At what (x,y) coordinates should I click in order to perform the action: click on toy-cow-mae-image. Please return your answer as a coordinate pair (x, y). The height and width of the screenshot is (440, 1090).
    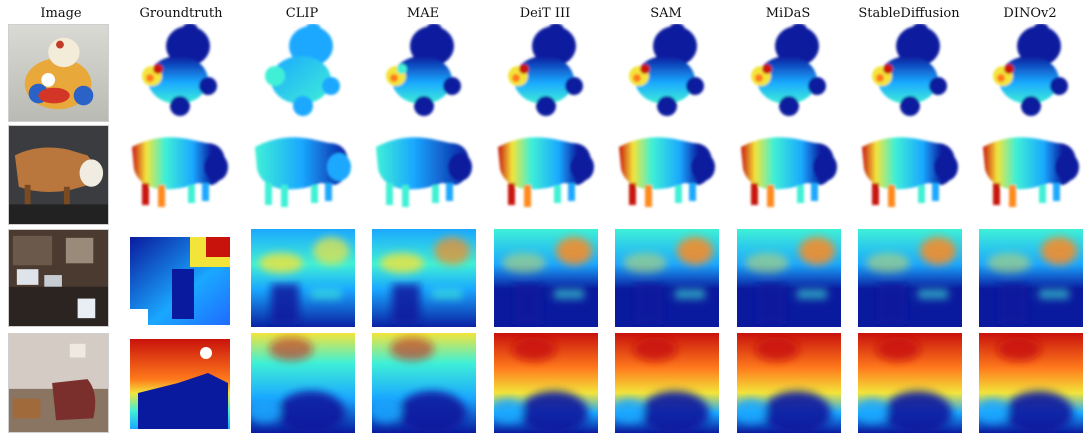
    Looking at the image, I should click on (424, 175).